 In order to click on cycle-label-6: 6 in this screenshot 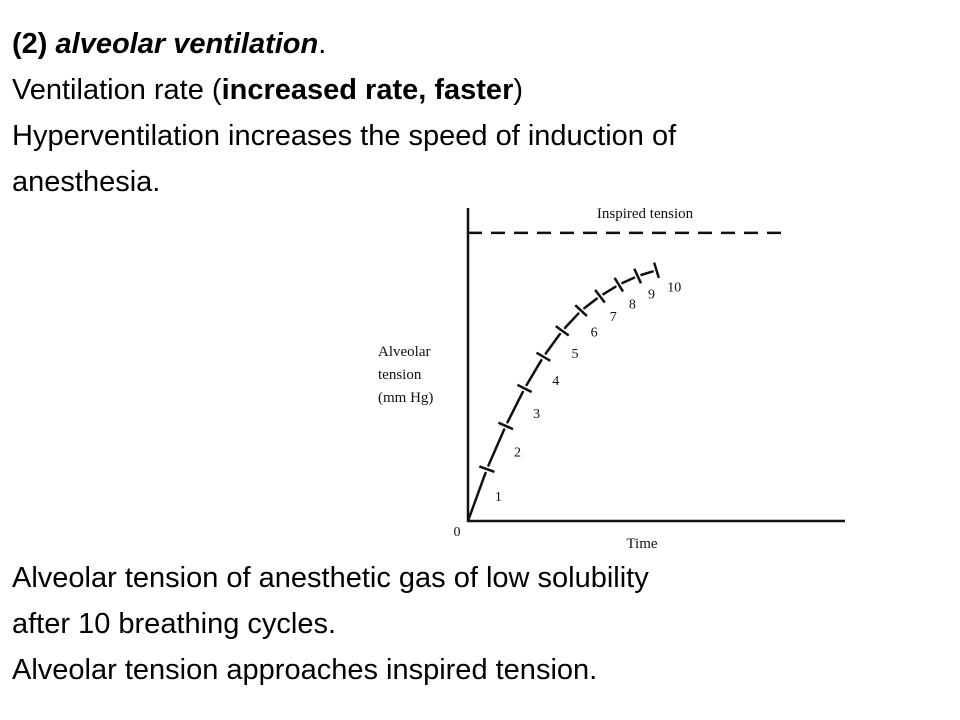, I will do `click(594, 333)`.